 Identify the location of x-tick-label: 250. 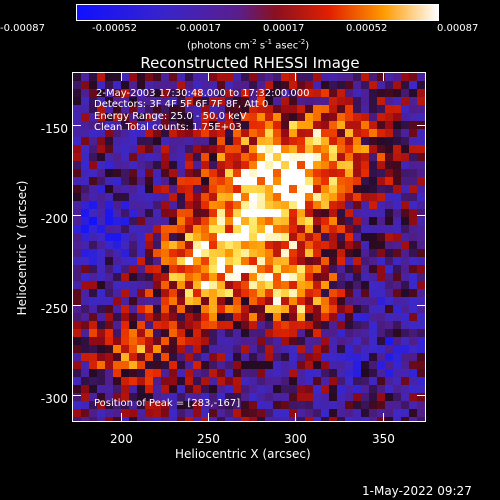
(208, 439).